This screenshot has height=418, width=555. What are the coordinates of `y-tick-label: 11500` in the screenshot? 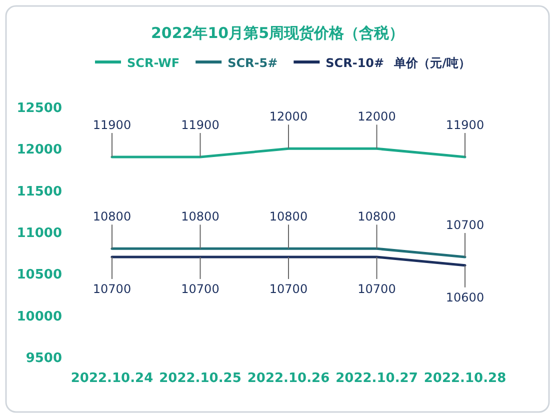 It's located at (39, 192).